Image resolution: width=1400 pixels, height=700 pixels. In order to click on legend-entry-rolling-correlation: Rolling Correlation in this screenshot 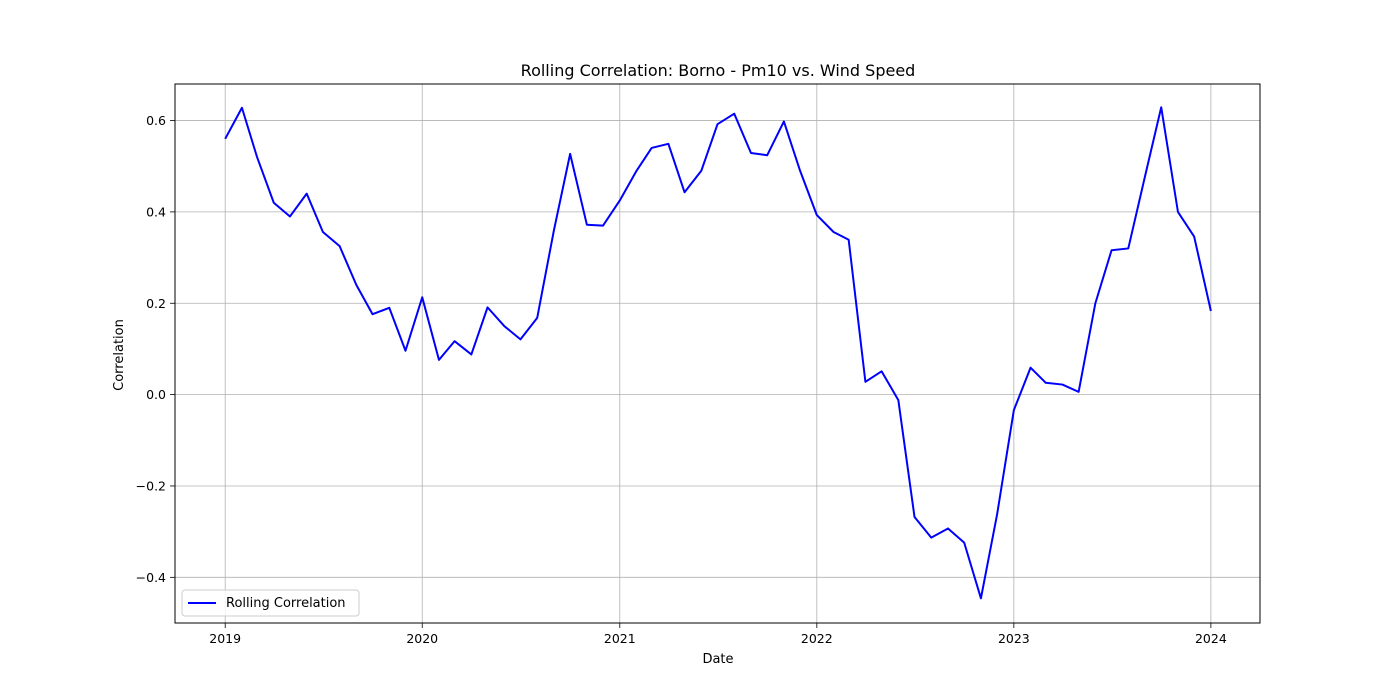, I will do `click(286, 603)`.